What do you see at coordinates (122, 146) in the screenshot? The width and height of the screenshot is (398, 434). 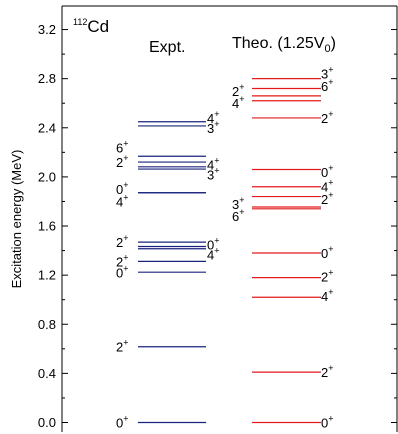 I see `expt-spin-label: 6+` at bounding box center [122, 146].